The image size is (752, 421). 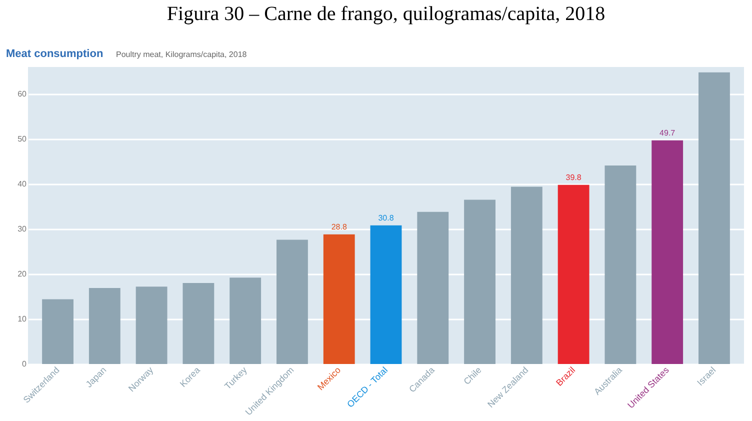 I want to click on y-tick-label: 10, so click(x=23, y=319).